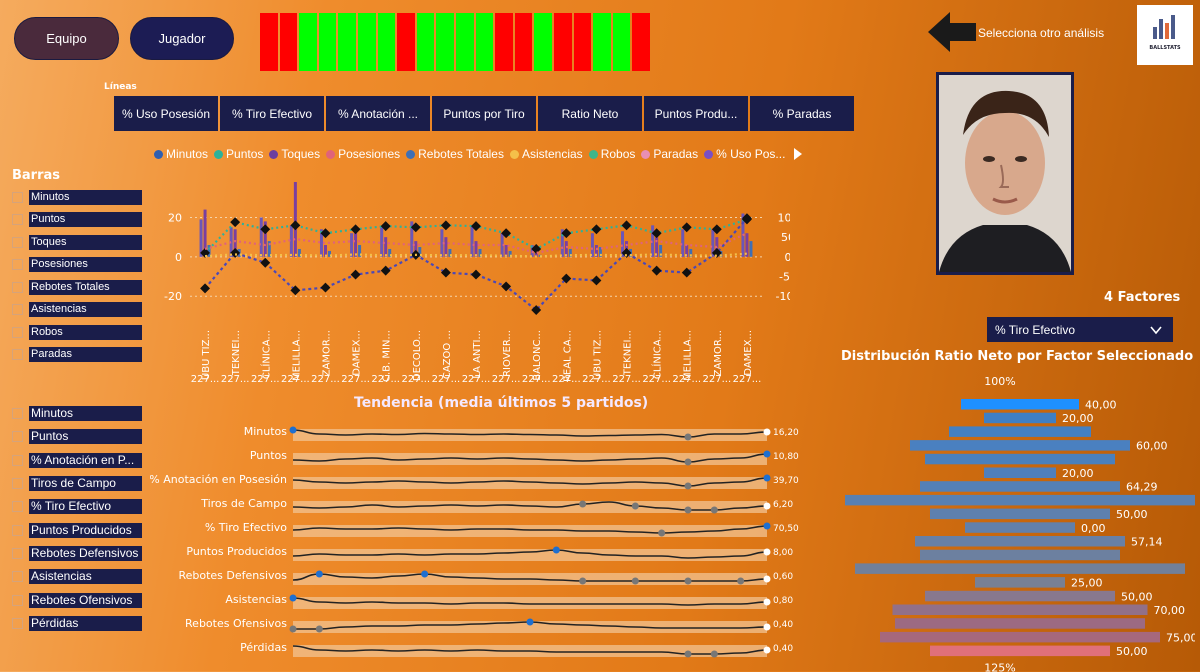 The width and height of the screenshot is (1200, 672). I want to click on trend-row-value: 70,50, so click(786, 529).